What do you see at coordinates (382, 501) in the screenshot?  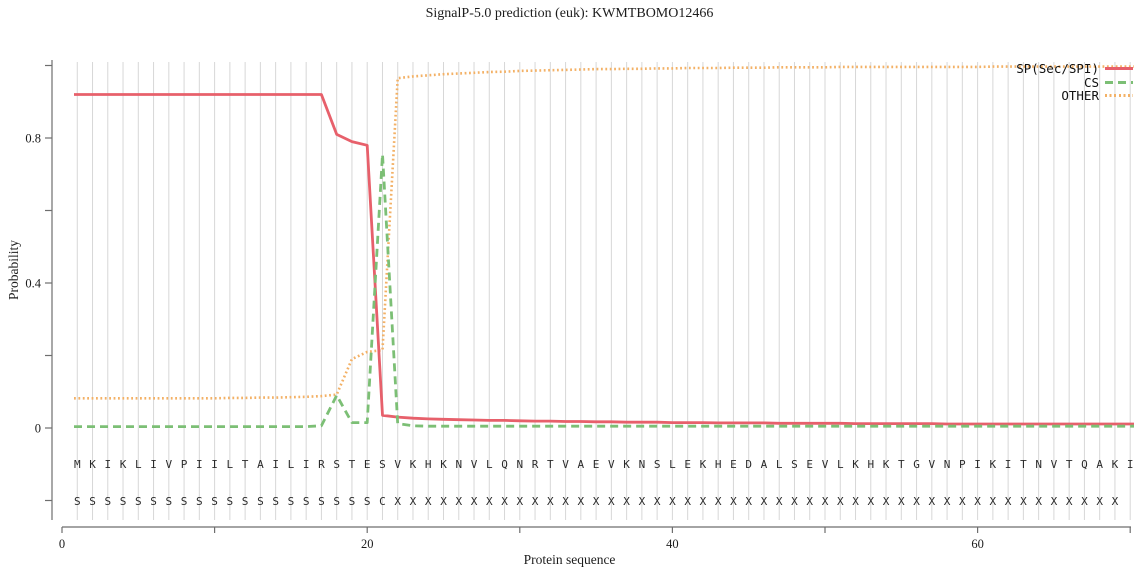 I see `residue-letter: C` at bounding box center [382, 501].